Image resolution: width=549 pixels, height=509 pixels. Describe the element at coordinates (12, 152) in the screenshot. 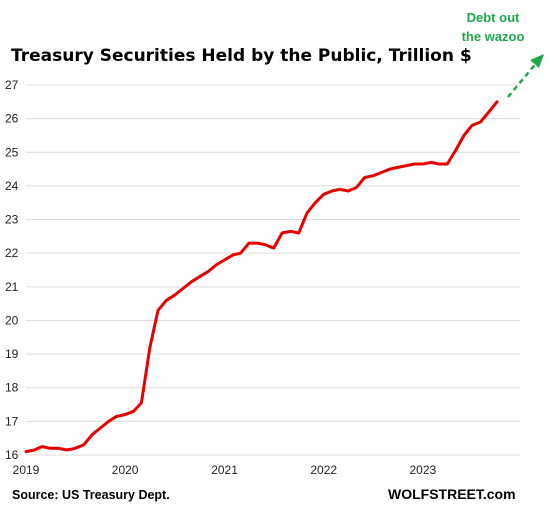

I see `y-tick-label: 25` at that location.